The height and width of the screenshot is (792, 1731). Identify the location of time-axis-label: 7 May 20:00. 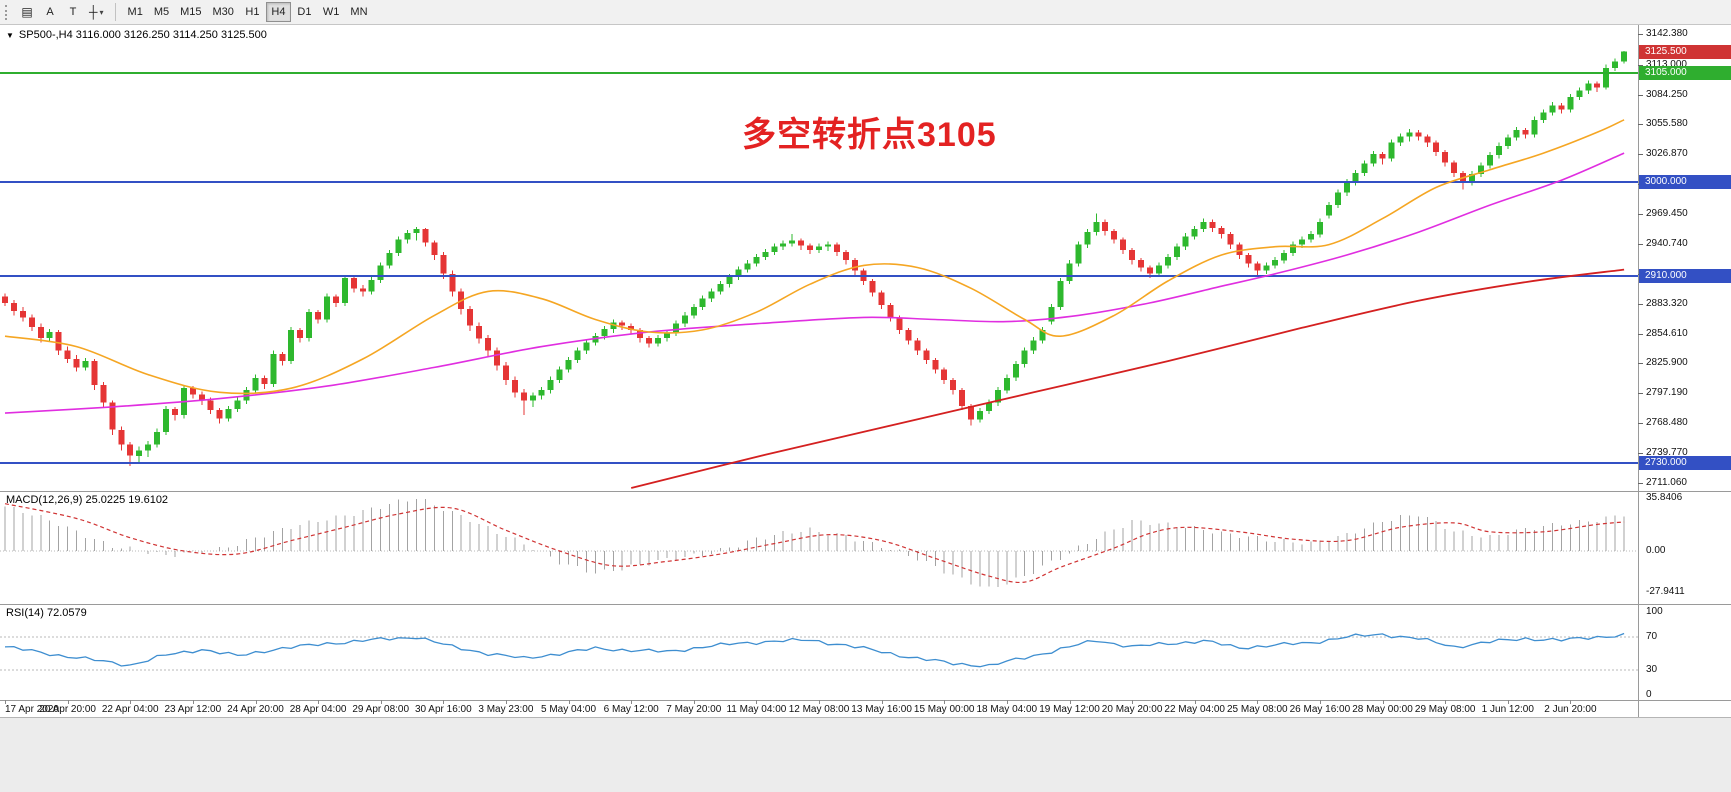
(694, 709).